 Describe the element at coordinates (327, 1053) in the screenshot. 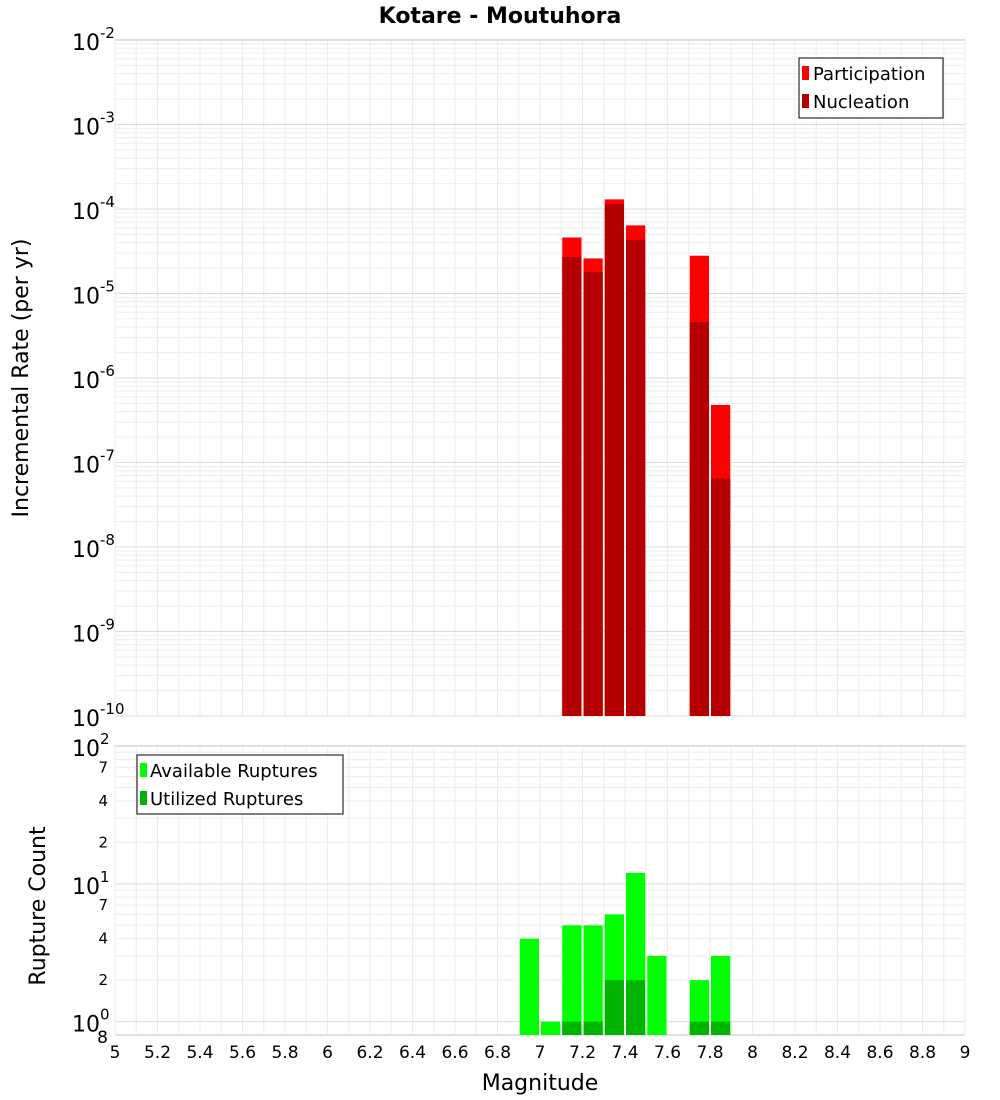

I see `x-tick-label: 6` at that location.